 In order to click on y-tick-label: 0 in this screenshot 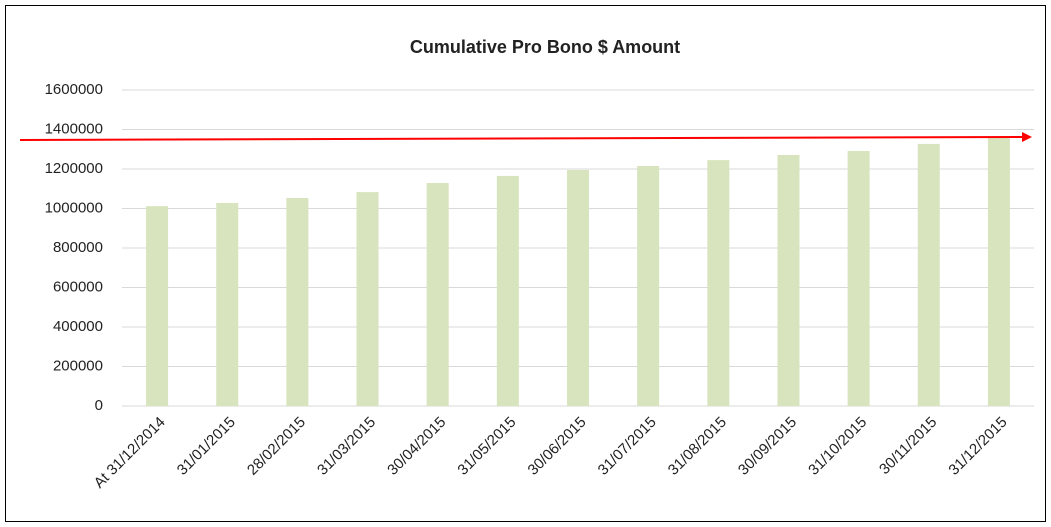, I will do `click(99, 405)`.